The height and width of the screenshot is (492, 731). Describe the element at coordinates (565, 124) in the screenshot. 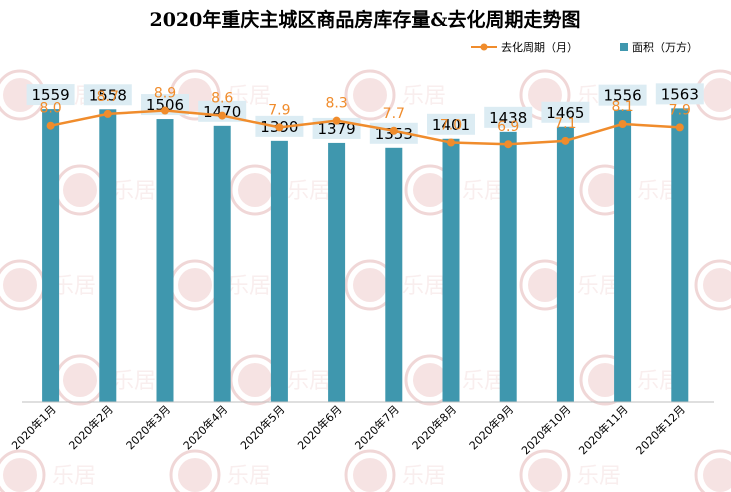

I see `line-value-label: 7.1` at that location.